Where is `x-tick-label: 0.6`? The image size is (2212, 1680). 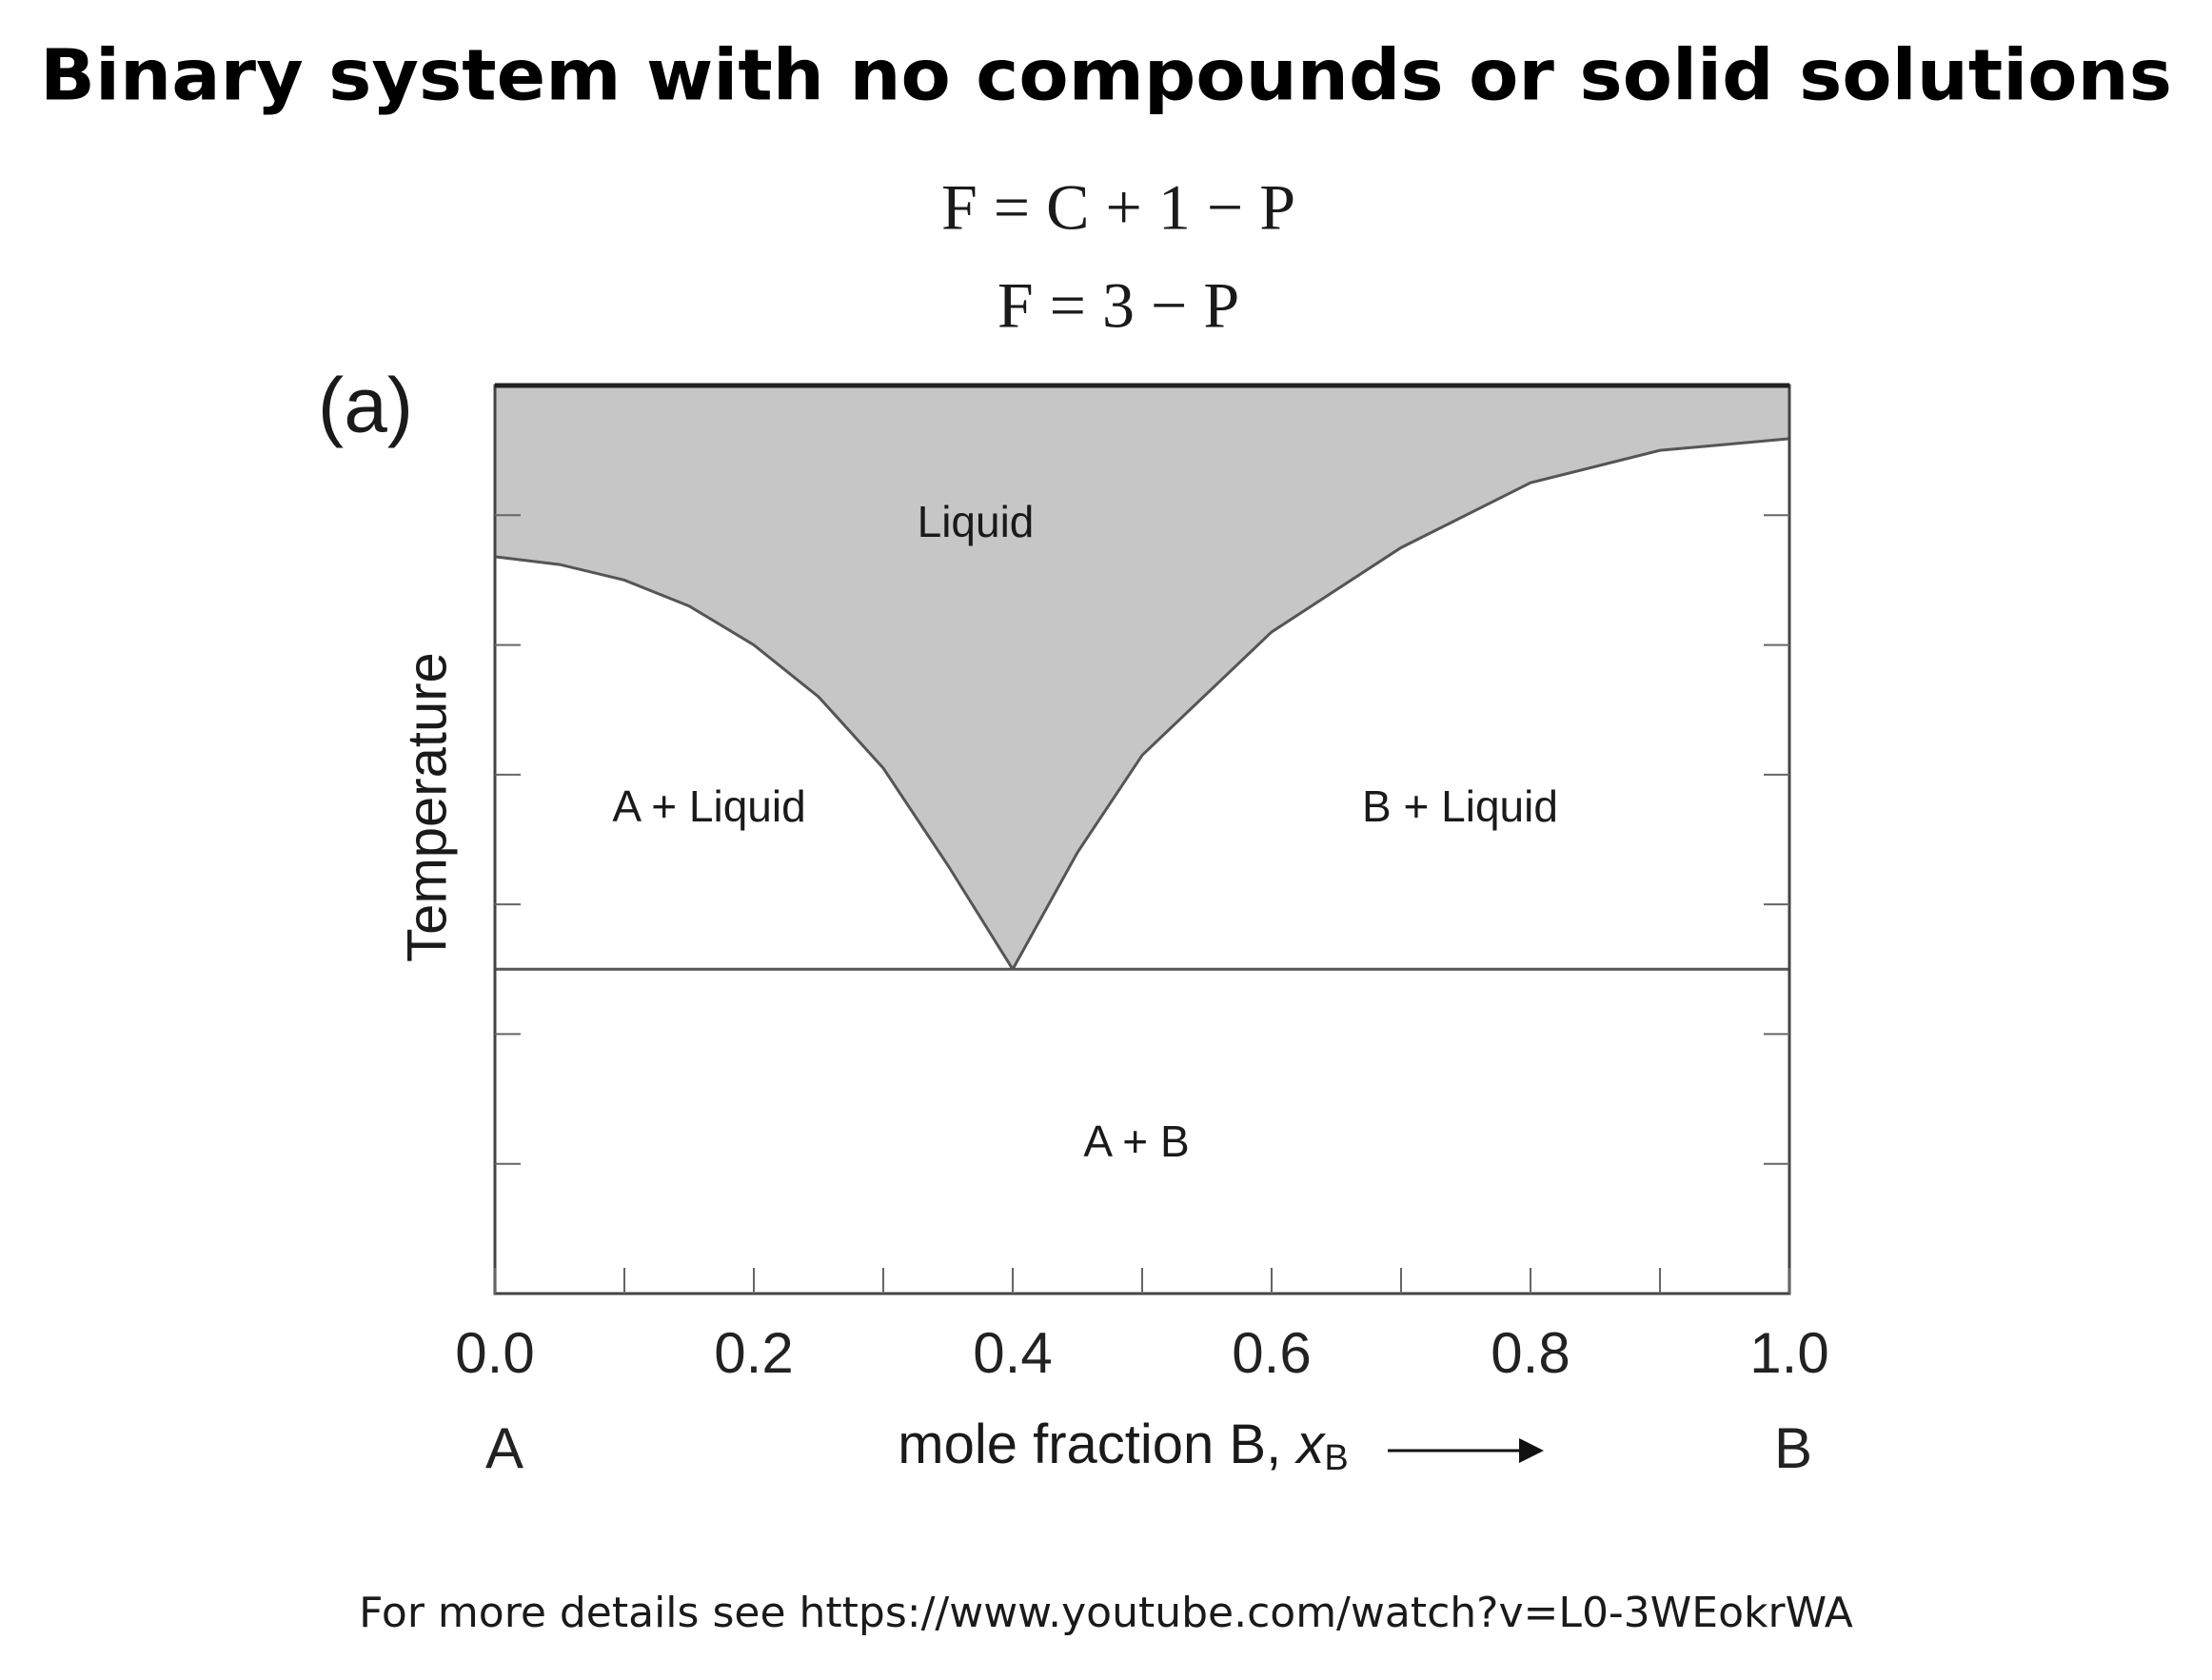
x-tick-label: 0.6 is located at coordinates (1271, 1353).